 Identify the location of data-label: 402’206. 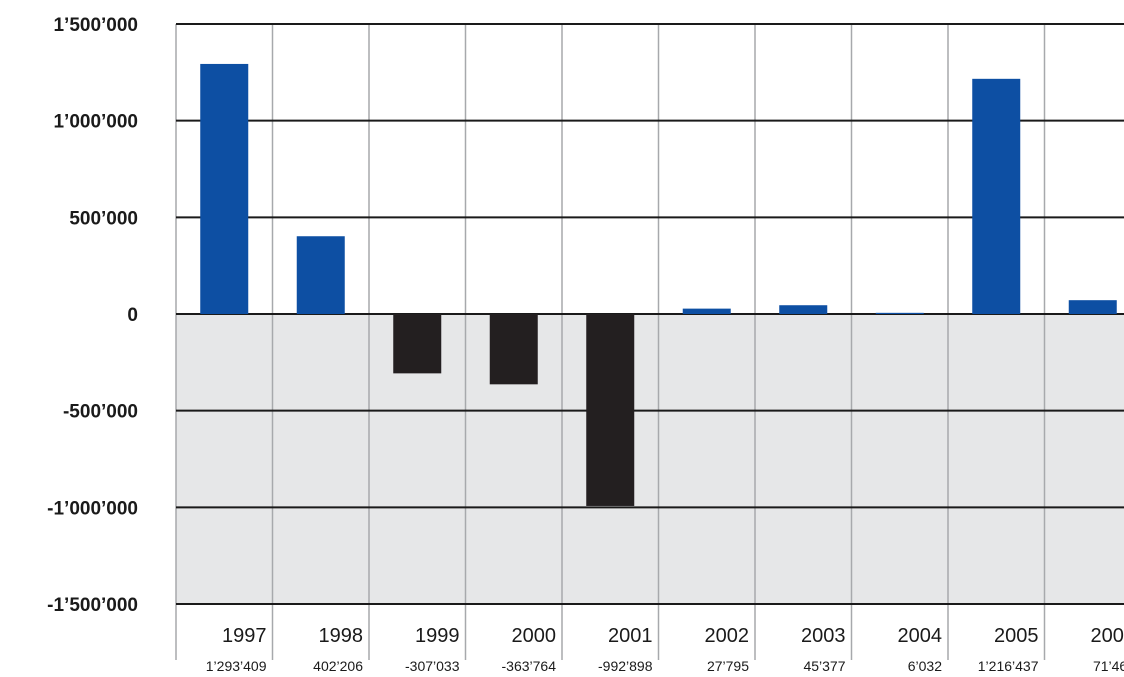
(338, 666).